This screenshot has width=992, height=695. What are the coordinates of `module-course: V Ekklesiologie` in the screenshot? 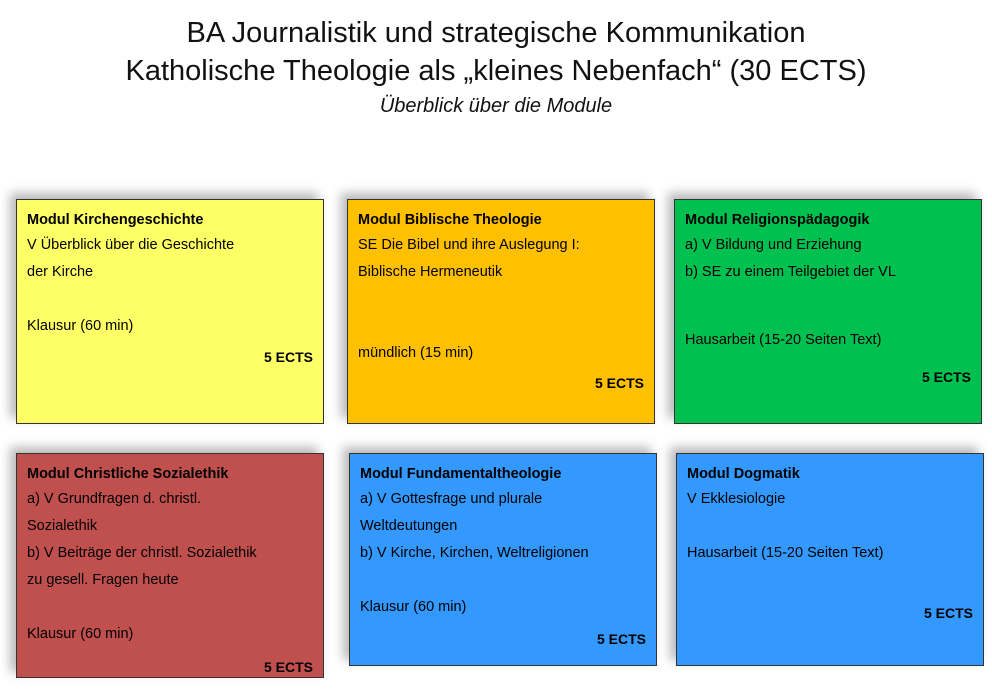 It's located at (736, 499).